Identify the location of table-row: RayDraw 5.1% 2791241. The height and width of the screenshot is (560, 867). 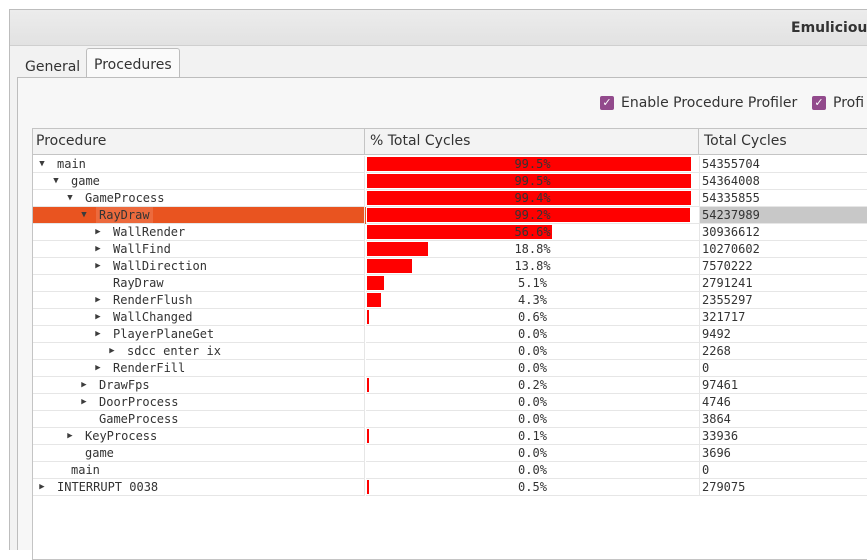
(450, 283).